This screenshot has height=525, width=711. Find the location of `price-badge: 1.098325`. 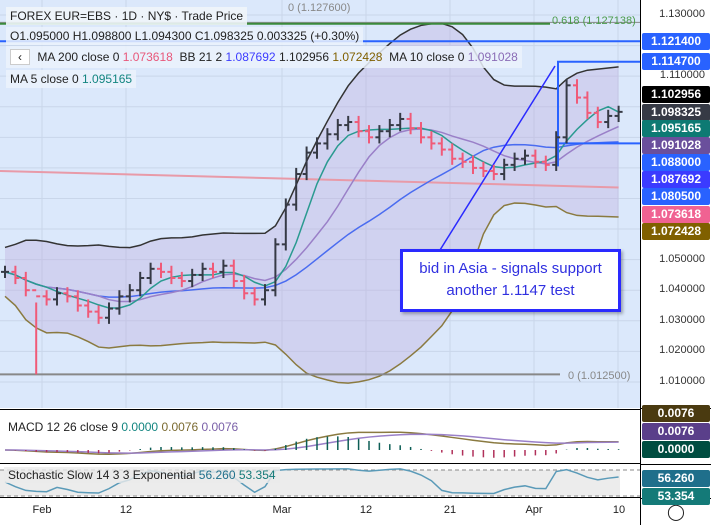

price-badge: 1.098325 is located at coordinates (676, 112).